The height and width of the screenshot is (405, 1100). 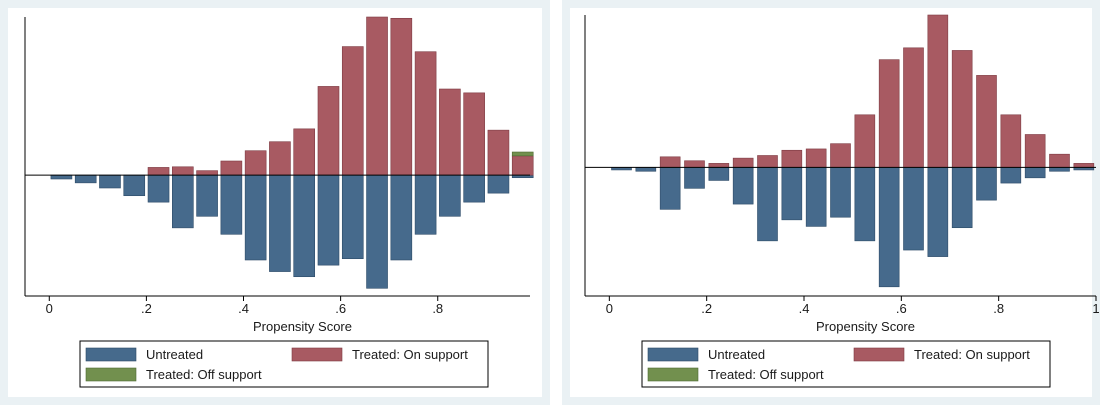 I want to click on bar-treated-off-support, so click(x=522, y=154).